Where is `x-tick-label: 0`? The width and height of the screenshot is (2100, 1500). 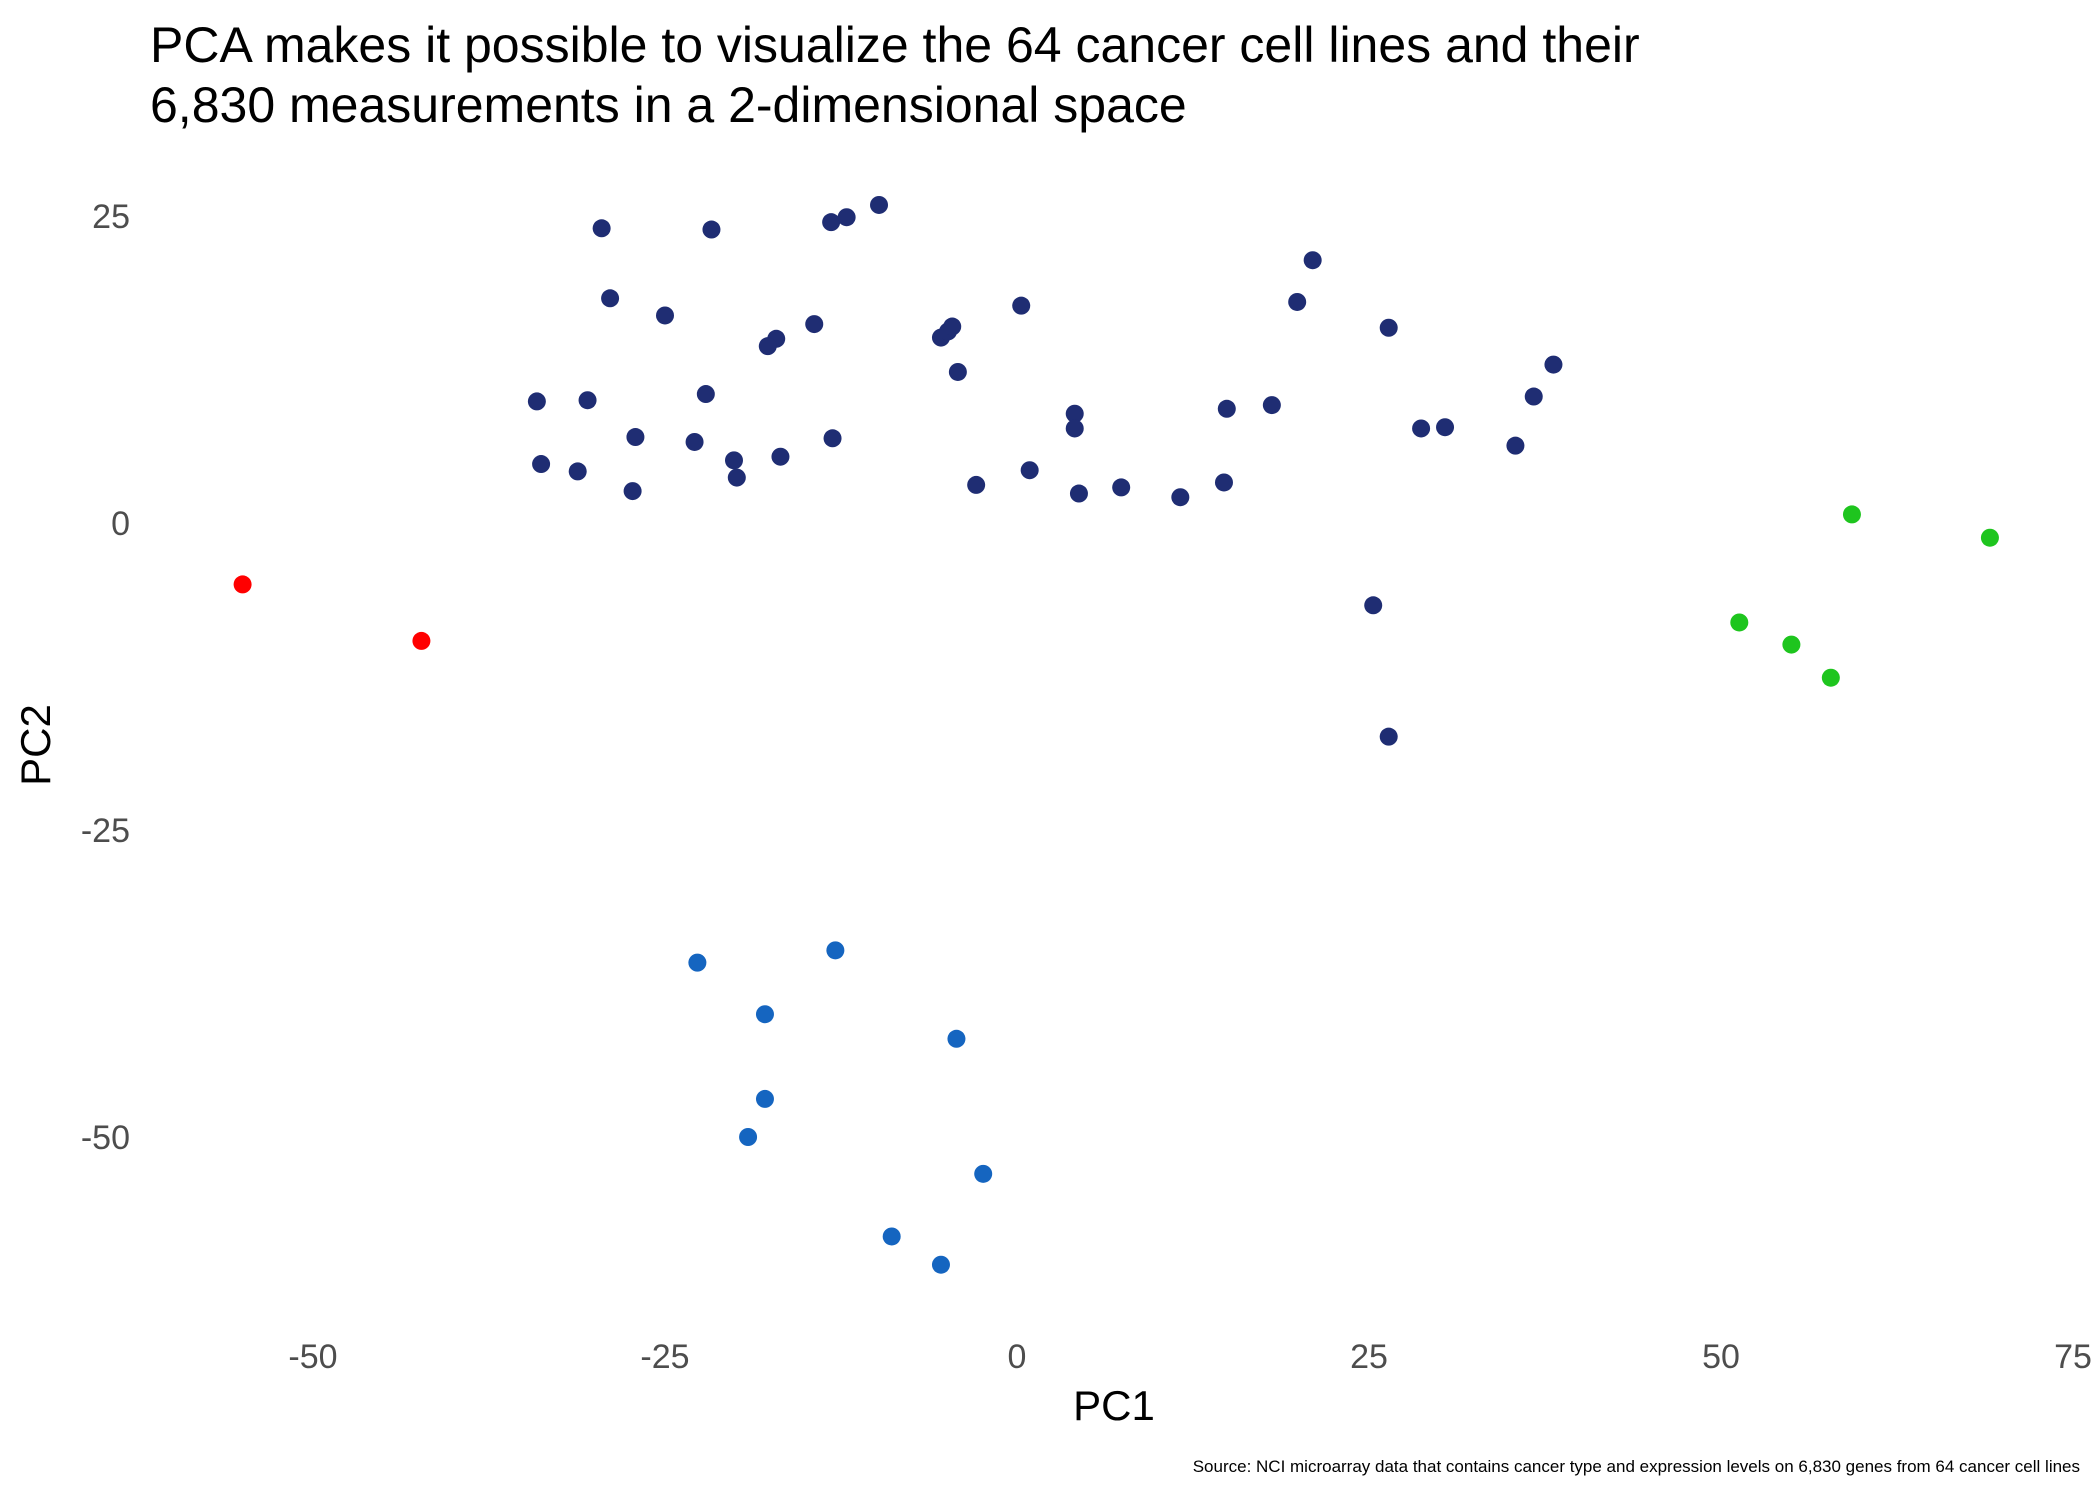 x-tick-label: 0 is located at coordinates (1017, 1357).